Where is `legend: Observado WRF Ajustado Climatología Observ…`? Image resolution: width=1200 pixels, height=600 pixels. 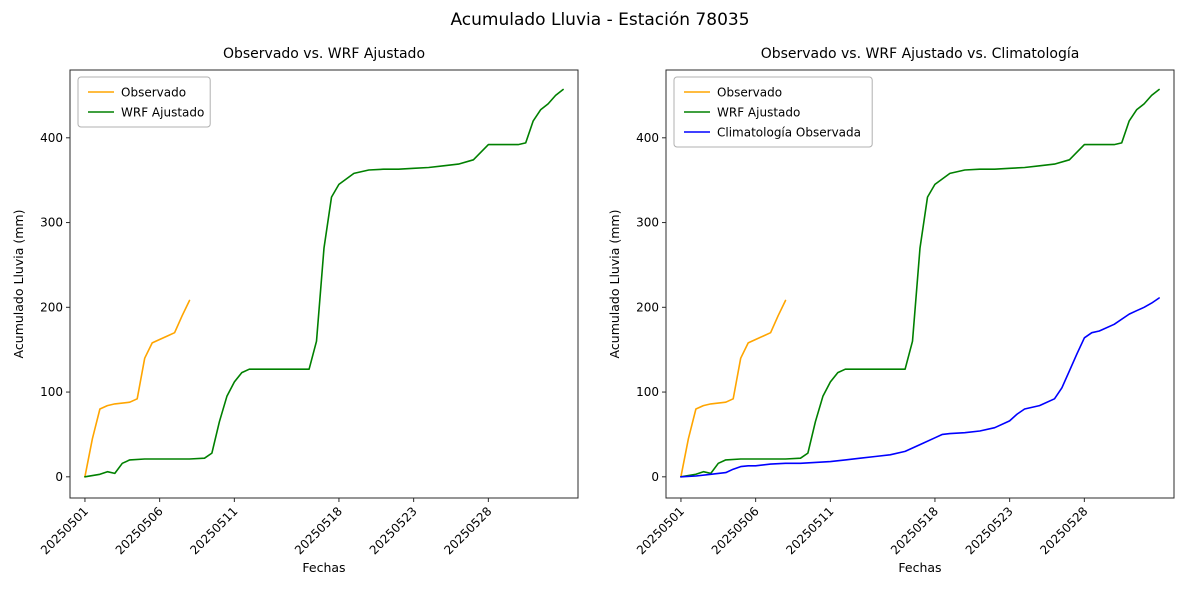 legend: Observado WRF Ajustado Climatología Observ… is located at coordinates (773, 112).